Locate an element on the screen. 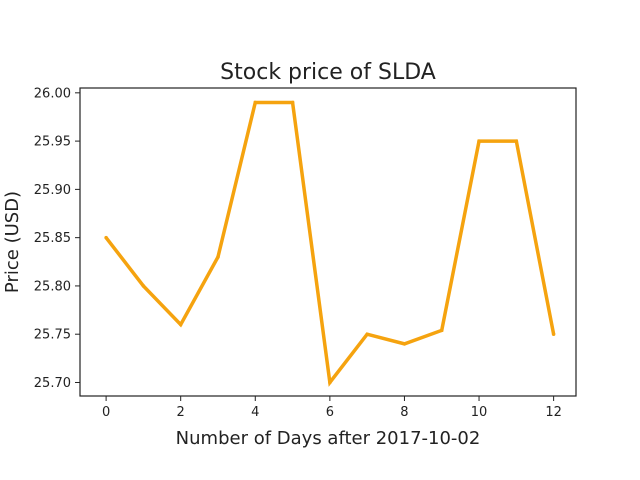 The image size is (640, 480). y-tick-label: 25.90 is located at coordinates (52, 190).